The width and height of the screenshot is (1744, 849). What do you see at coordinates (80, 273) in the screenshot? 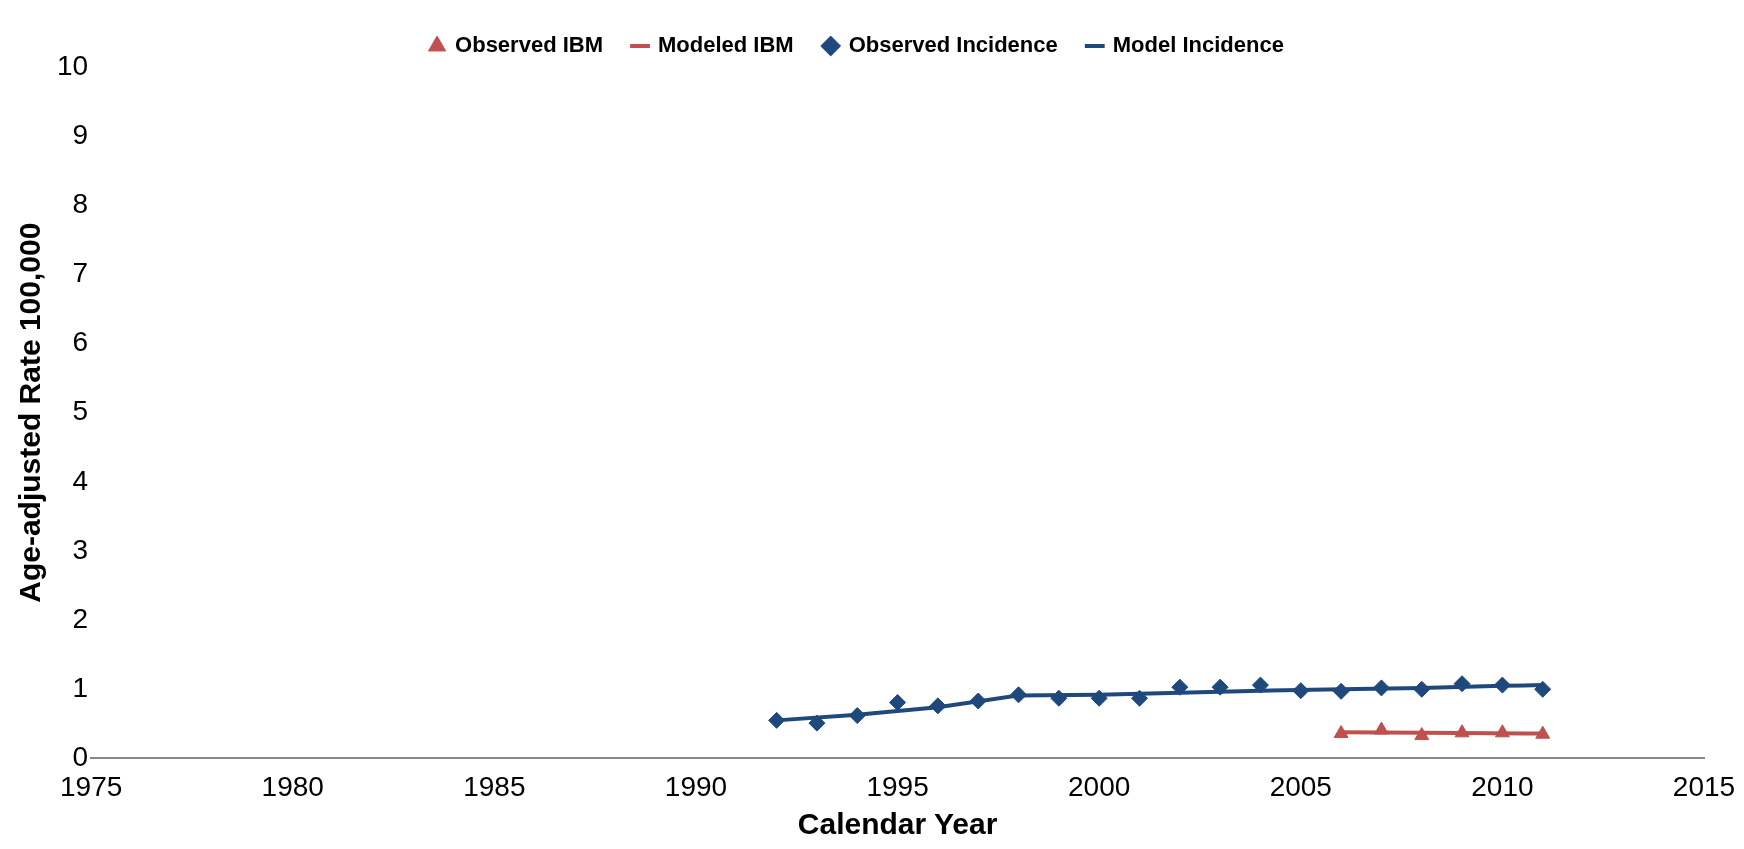
I see `y-tick-label: 7` at bounding box center [80, 273].